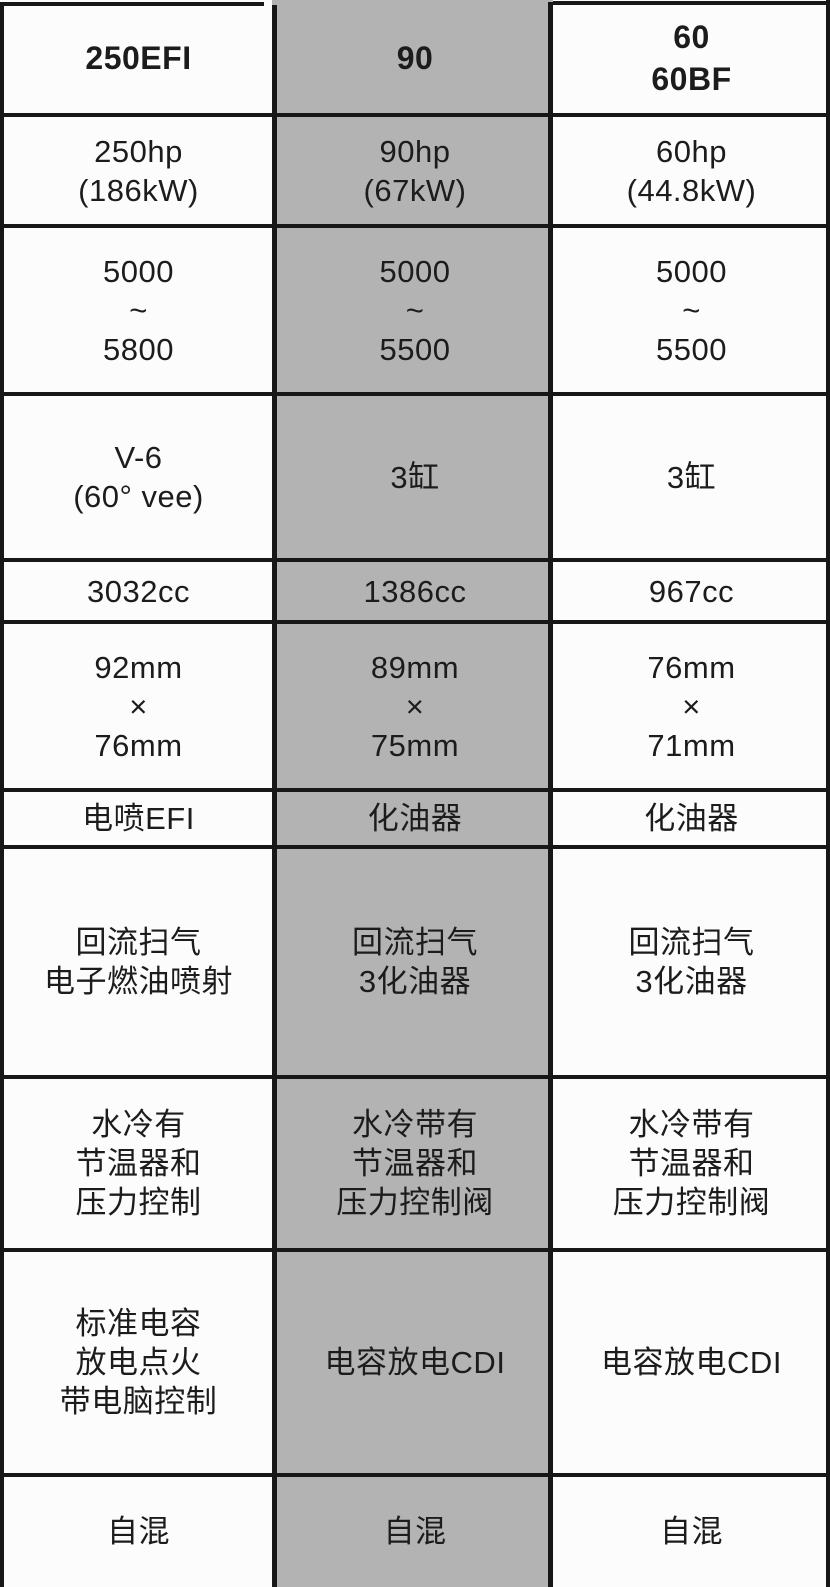 This screenshot has height=1587, width=830. I want to click on cell-bore-stroke-250efi: 92mm × 76mm, so click(138, 706).